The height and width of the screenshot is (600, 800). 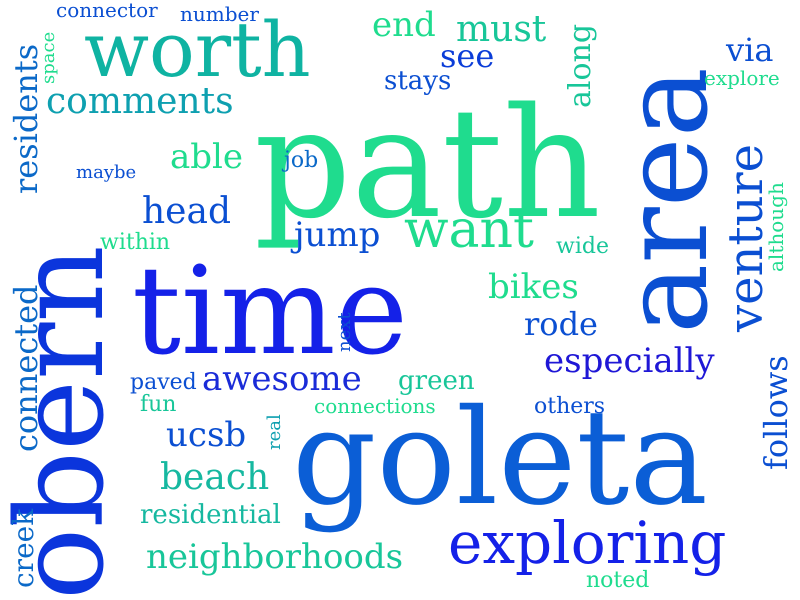 What do you see at coordinates (163, 382) in the screenshot?
I see `word-paved: paved` at bounding box center [163, 382].